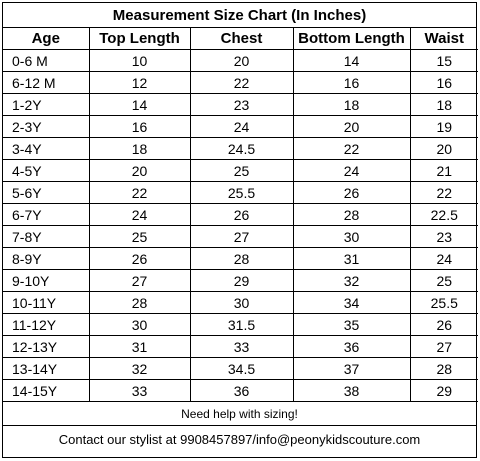 This screenshot has height=461, width=480. Describe the element at coordinates (443, 390) in the screenshot. I see `waist-cell: 29` at that location.